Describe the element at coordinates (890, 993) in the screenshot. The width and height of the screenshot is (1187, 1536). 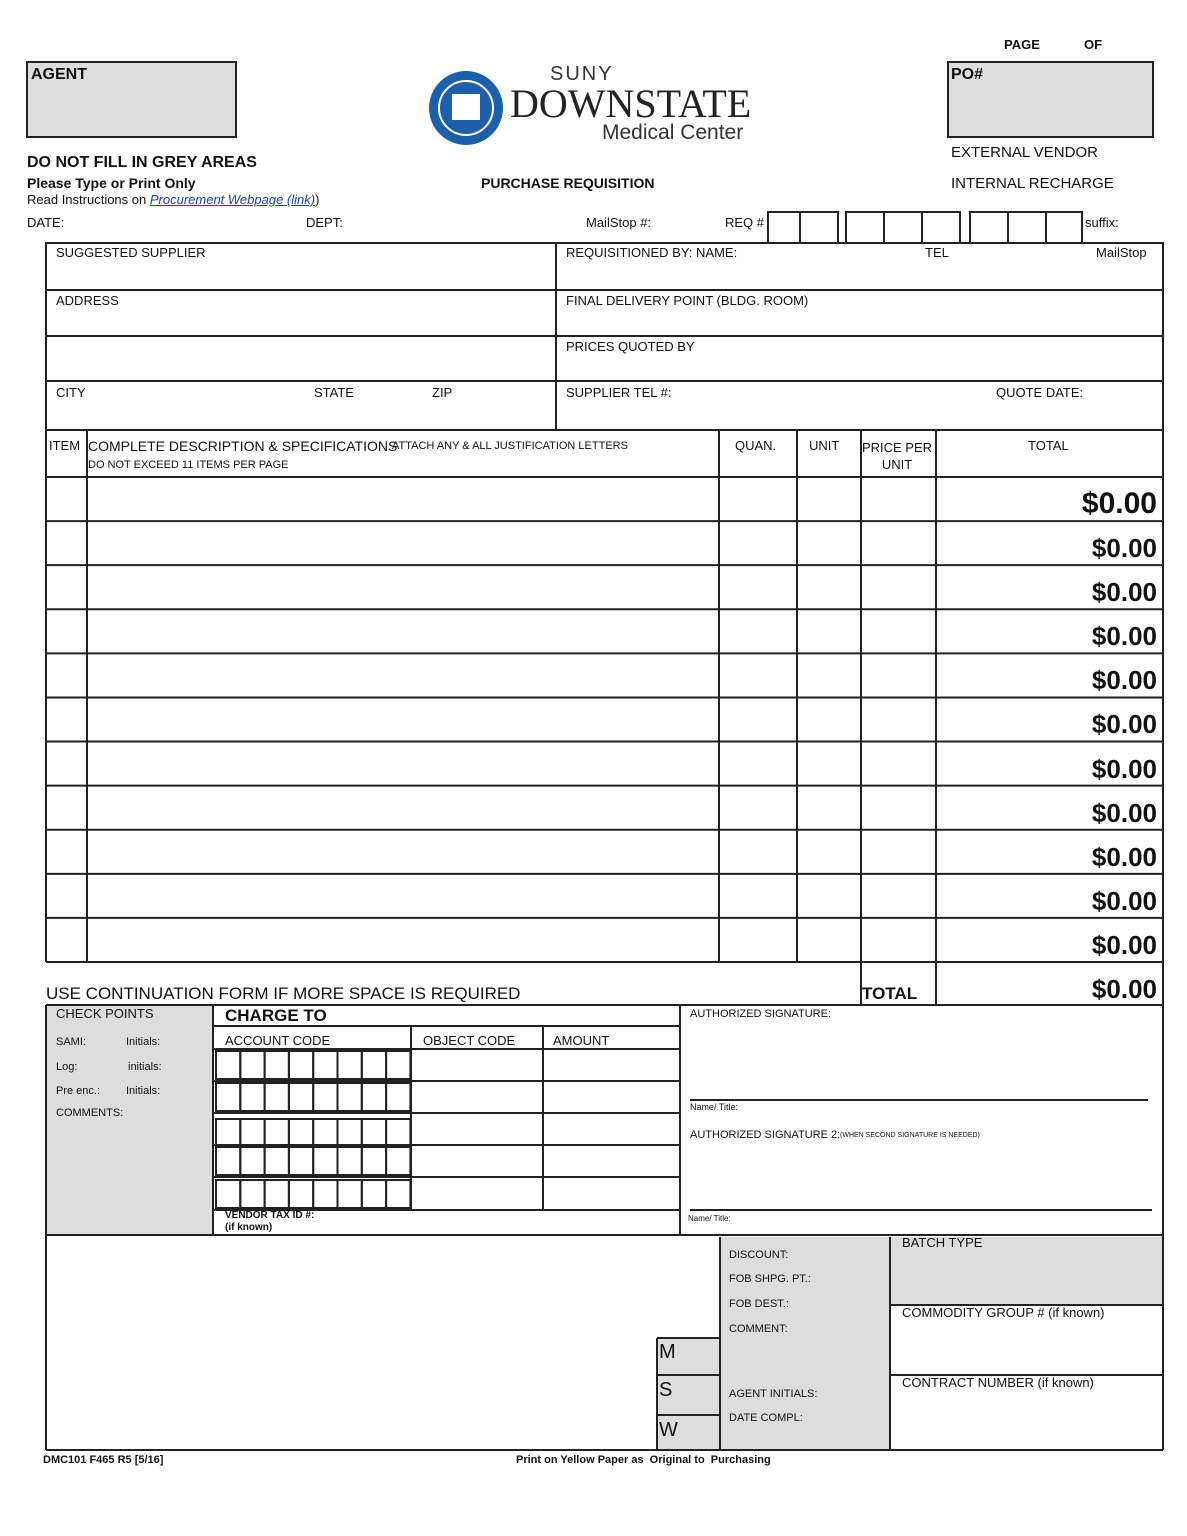
I see `total-label: TOTAL` at that location.